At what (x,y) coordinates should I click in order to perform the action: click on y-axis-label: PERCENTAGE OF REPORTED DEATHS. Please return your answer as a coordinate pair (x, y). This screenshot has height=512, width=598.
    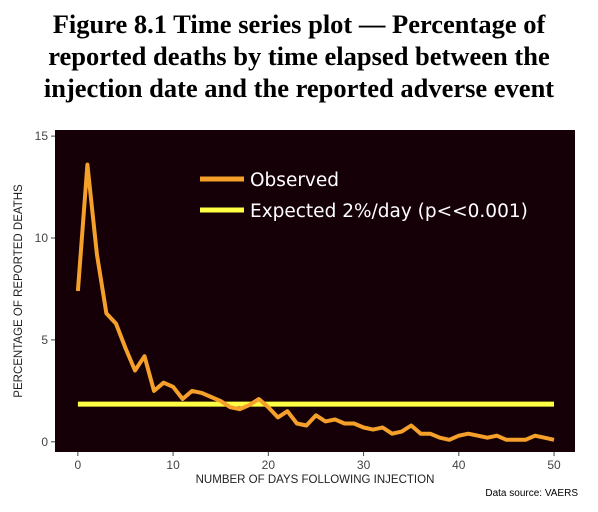
    Looking at the image, I should click on (19, 291).